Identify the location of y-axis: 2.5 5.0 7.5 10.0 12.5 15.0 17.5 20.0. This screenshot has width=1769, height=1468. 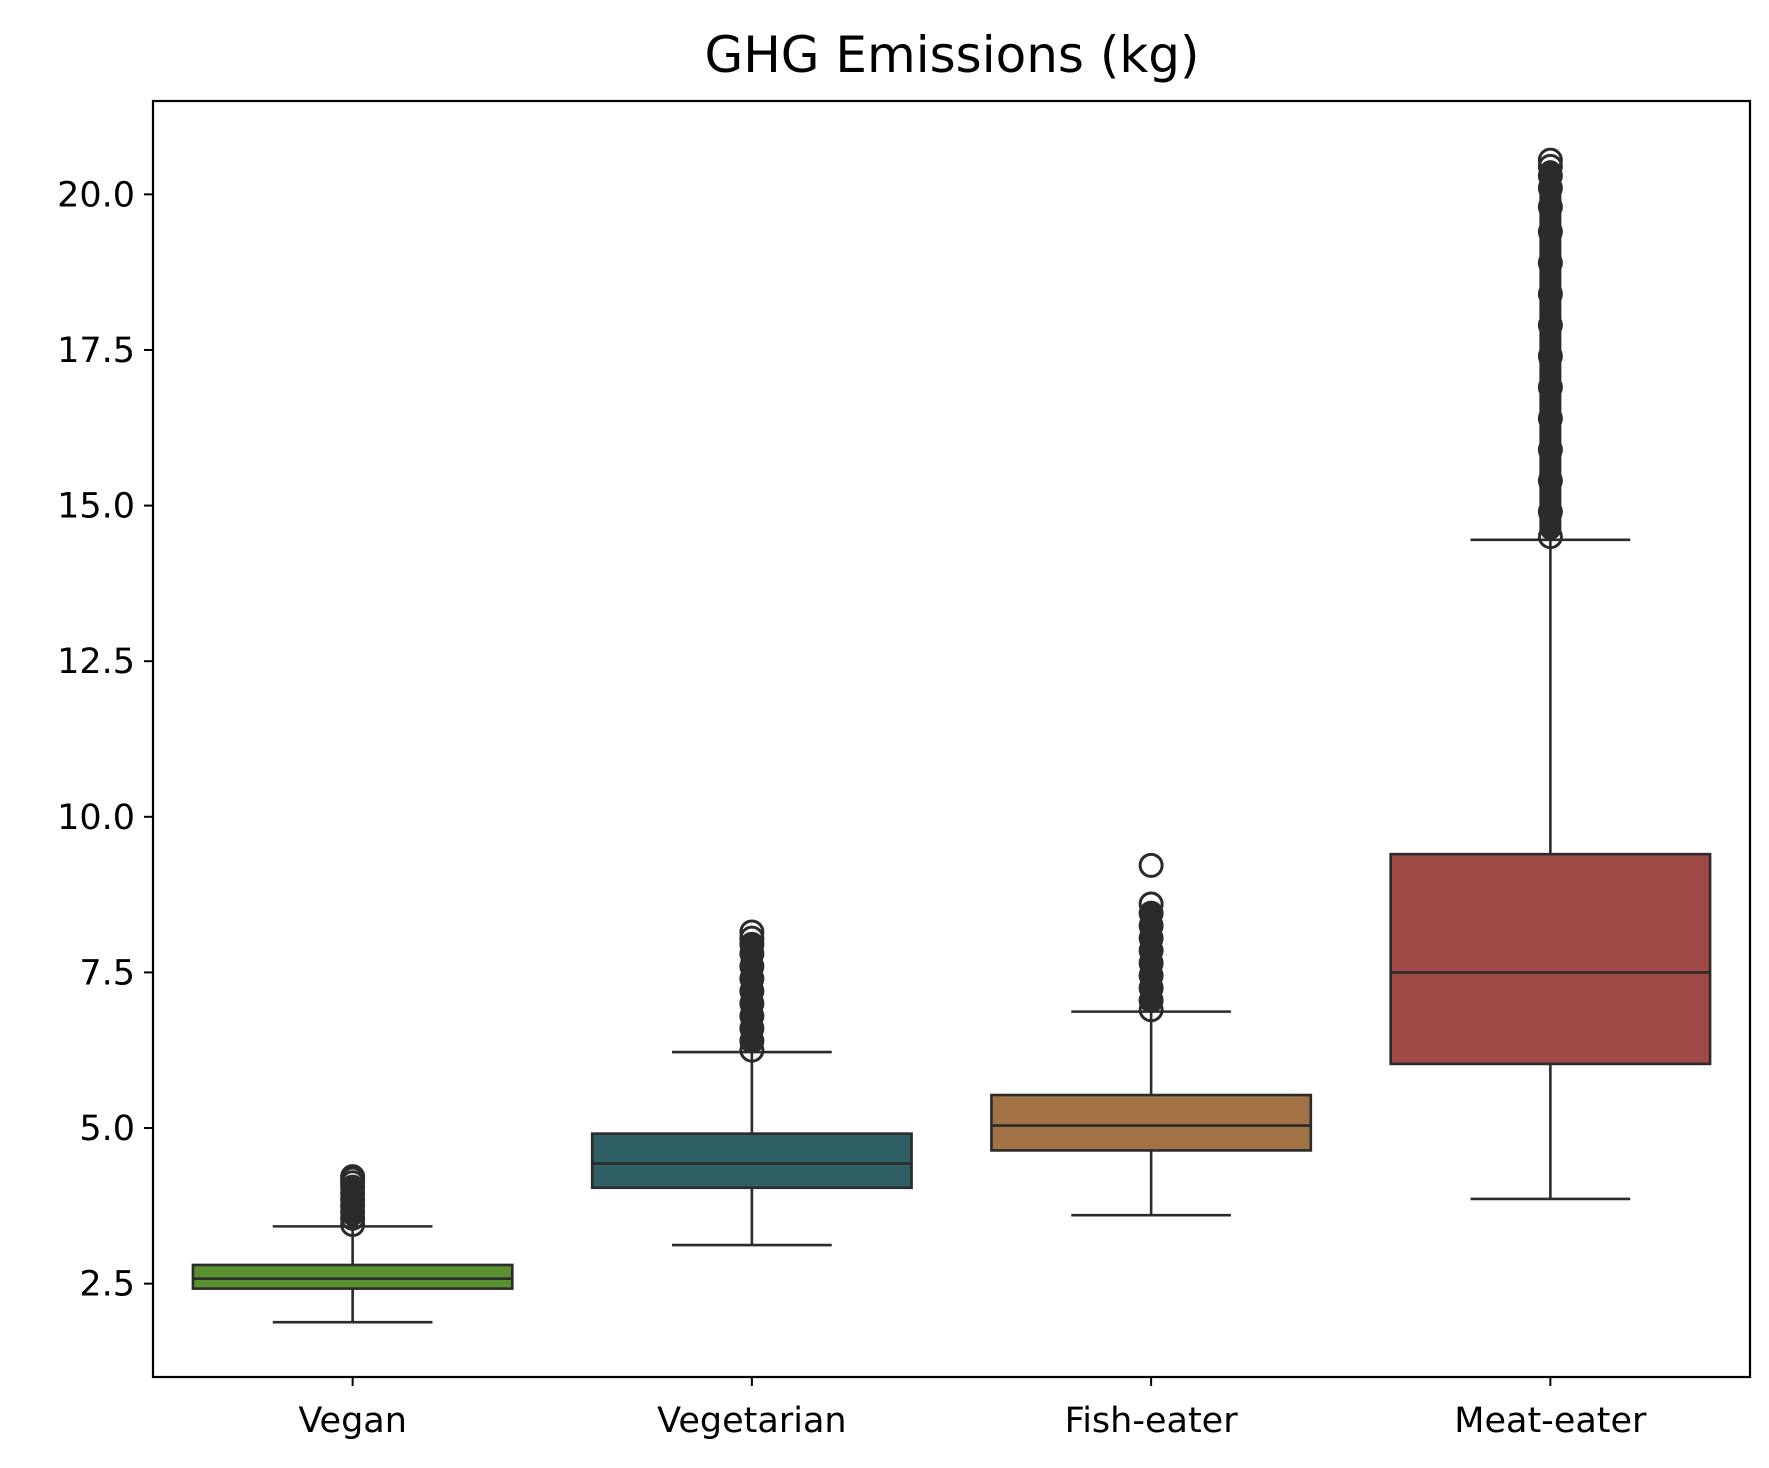
(105, 740).